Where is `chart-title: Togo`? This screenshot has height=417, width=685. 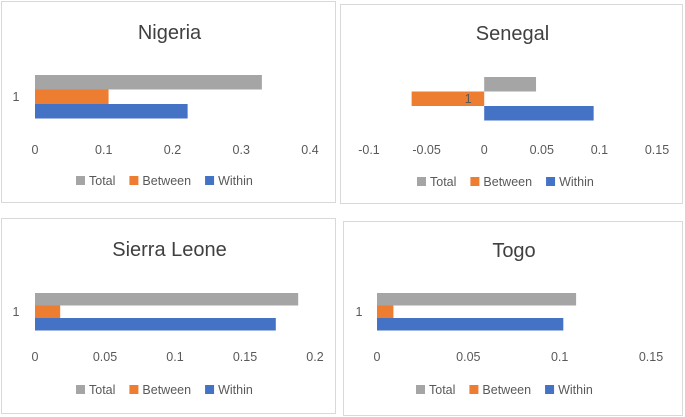
chart-title: Togo is located at coordinates (513, 251).